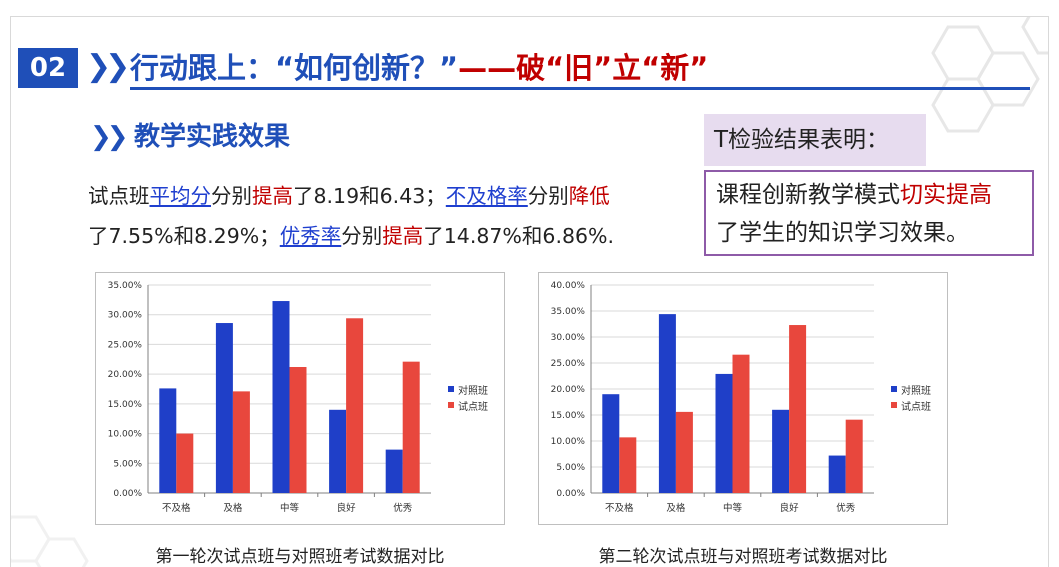 The height and width of the screenshot is (567, 1059). Describe the element at coordinates (519, 236) in the screenshot. I see `text-span: 了14.87%和6.86%.` at that location.